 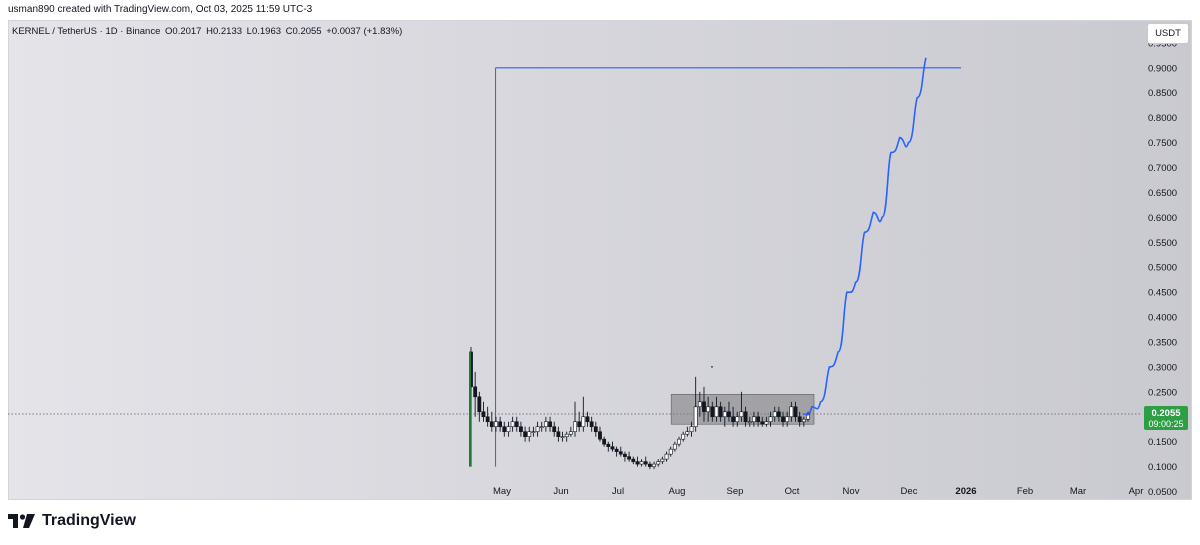 I want to click on x-tick-label: Oct, so click(x=792, y=491).